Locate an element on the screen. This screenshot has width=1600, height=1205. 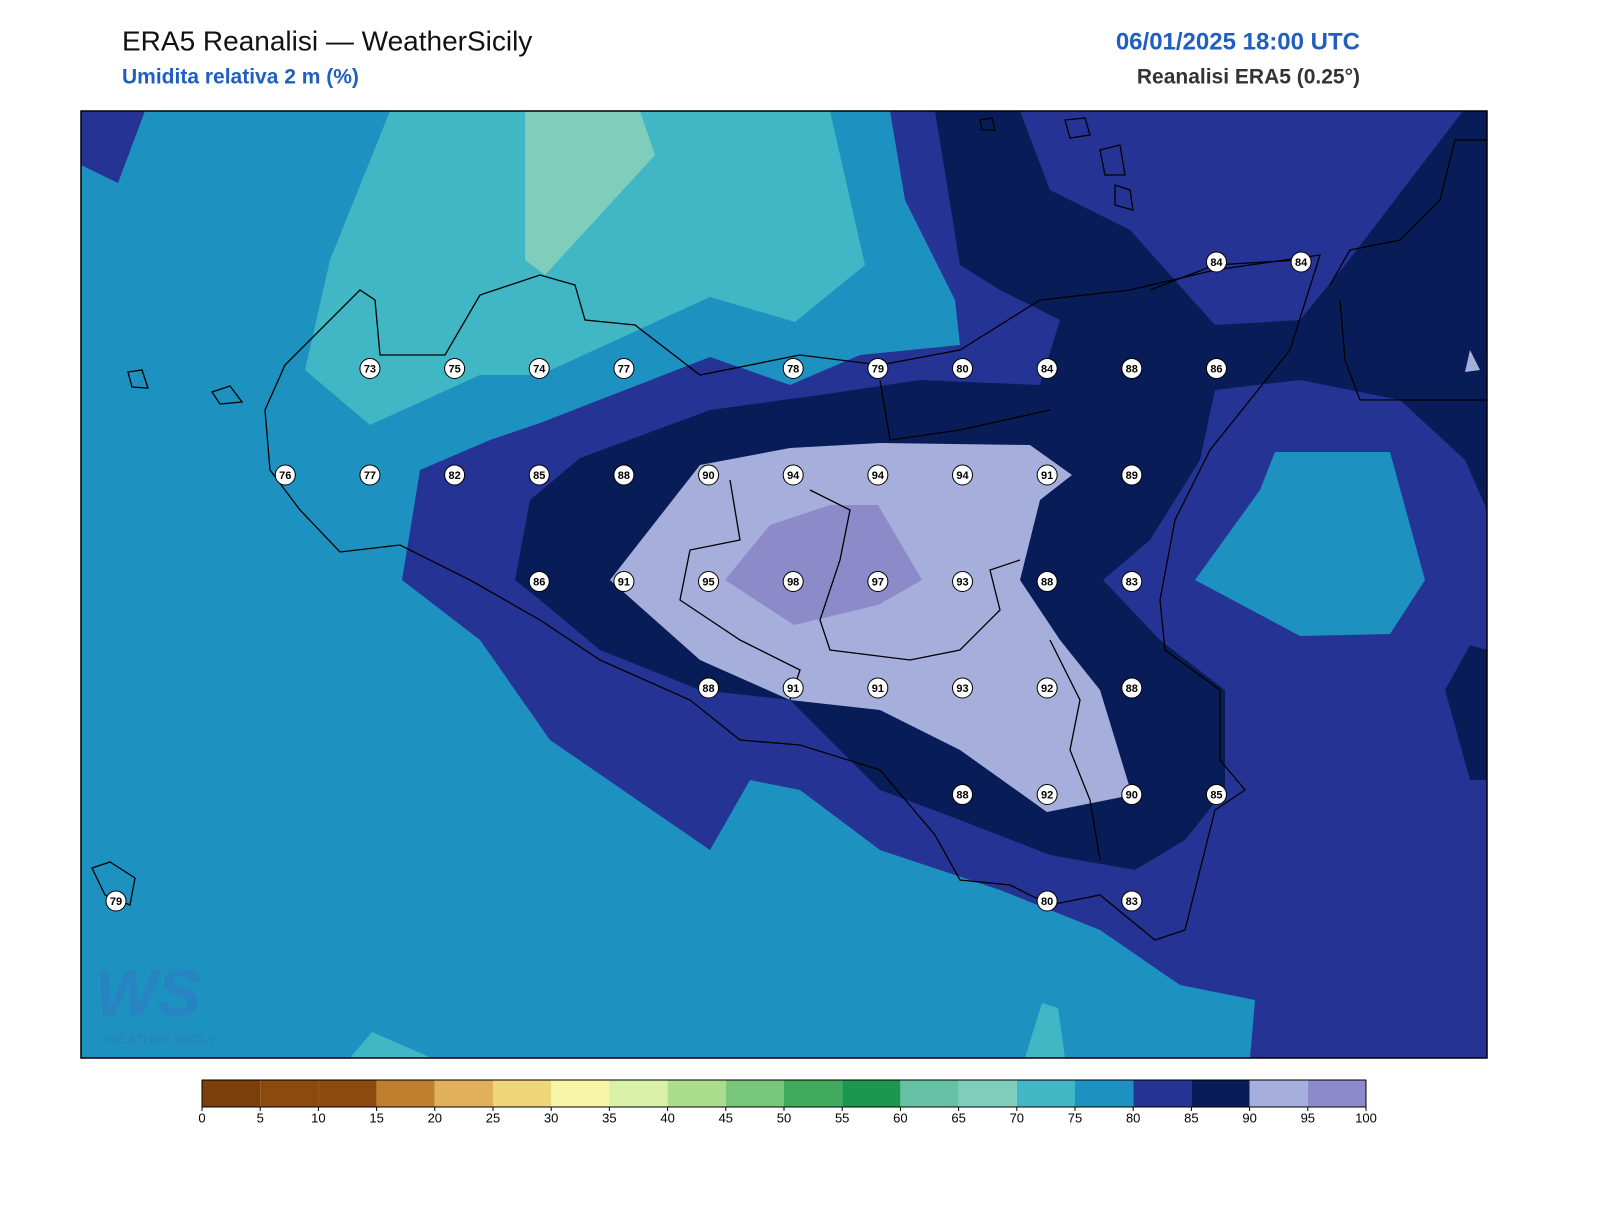
station-value: 80 is located at coordinates (1047, 902).